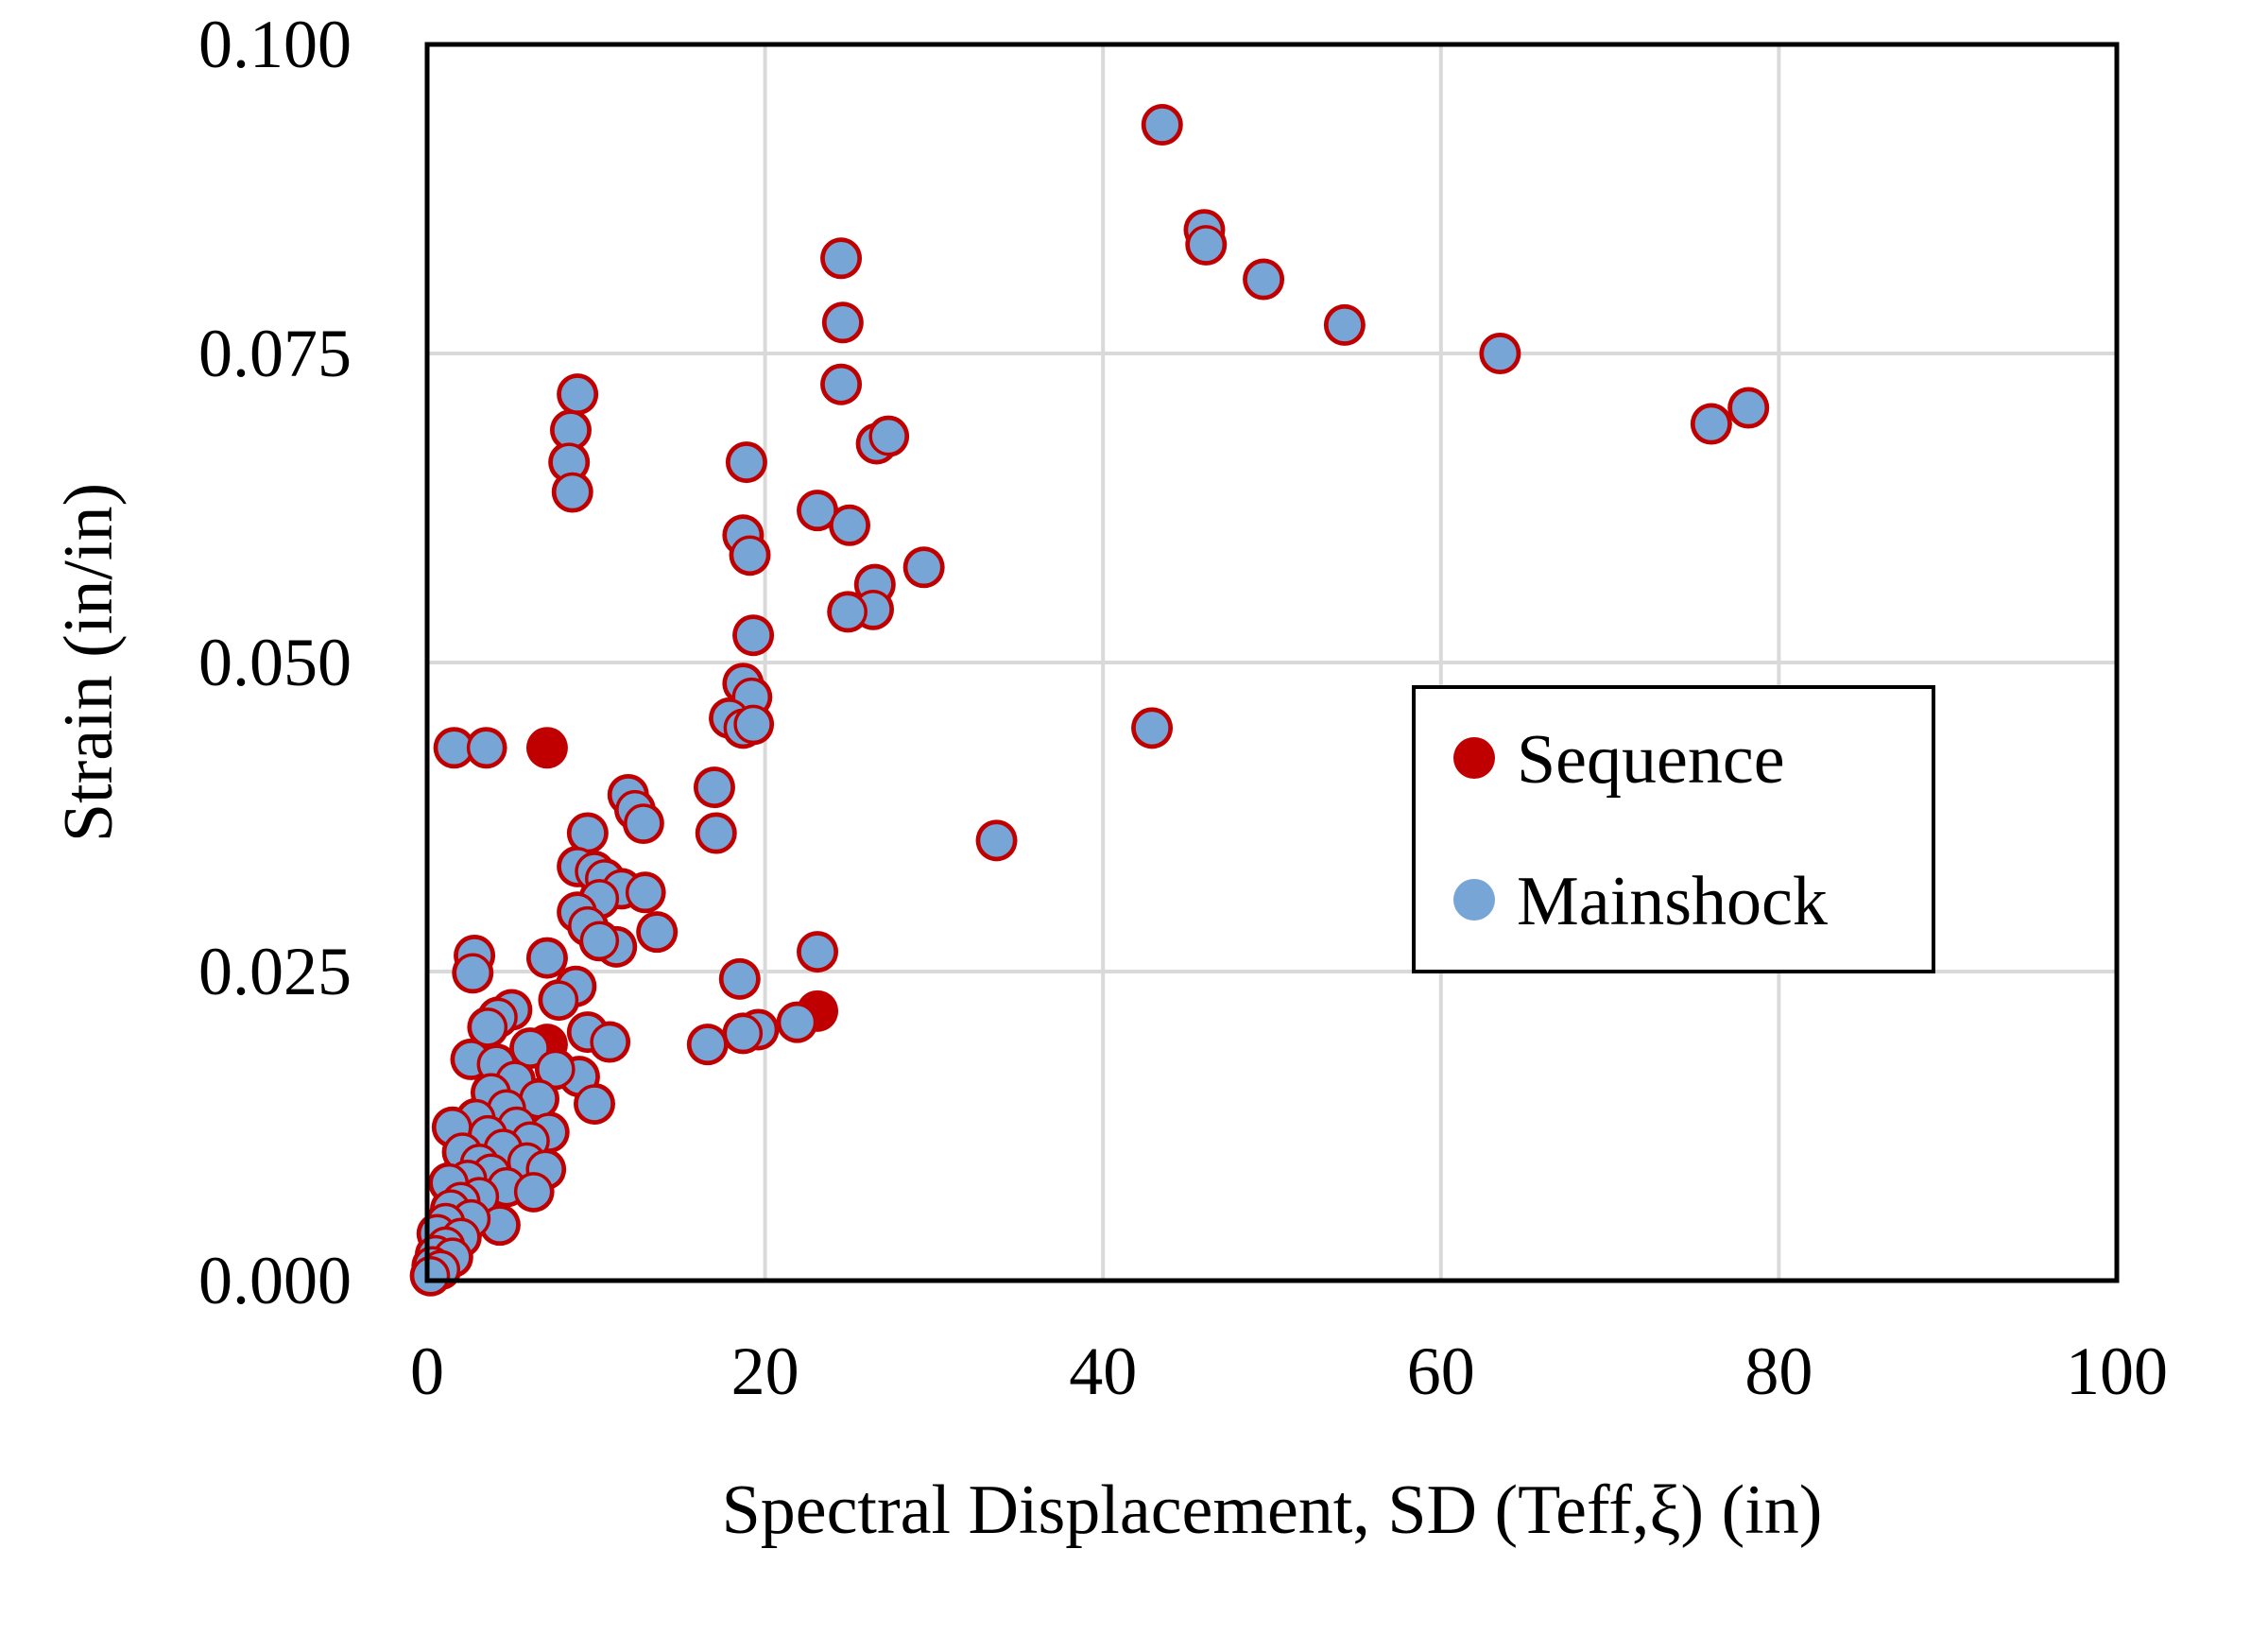  Describe the element at coordinates (2117, 1371) in the screenshot. I see `x-tick-label: 100` at that location.